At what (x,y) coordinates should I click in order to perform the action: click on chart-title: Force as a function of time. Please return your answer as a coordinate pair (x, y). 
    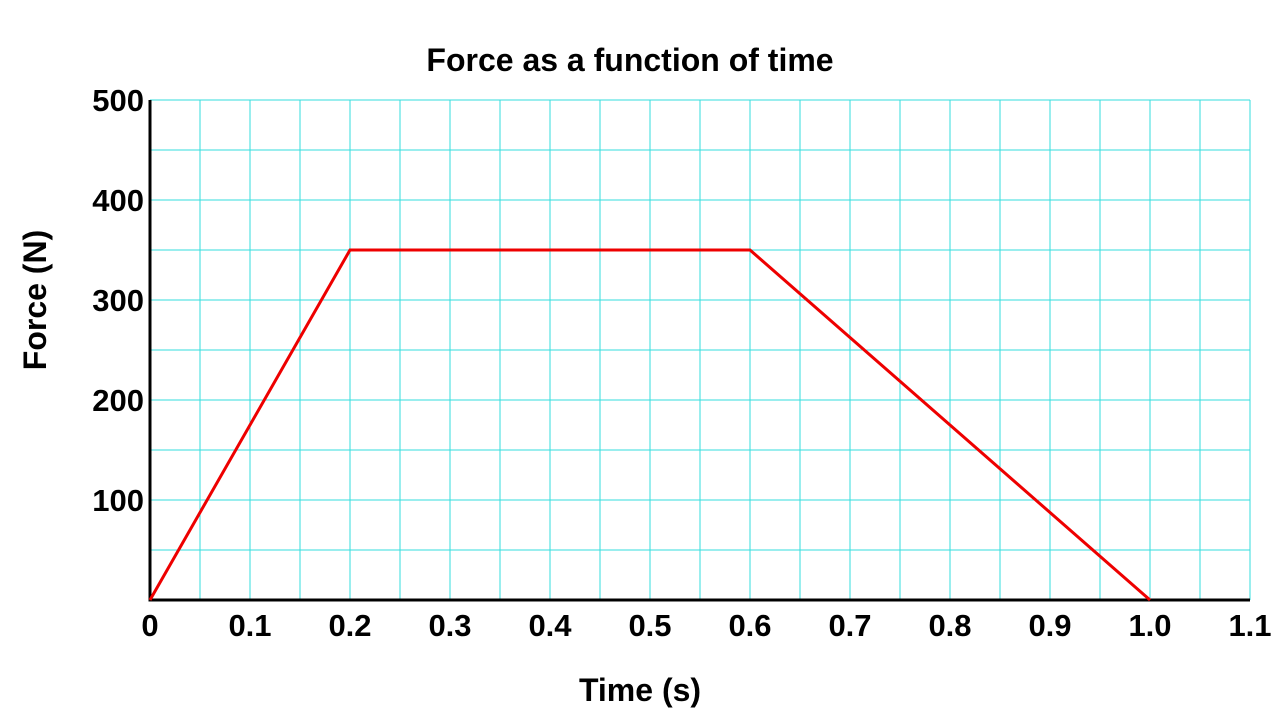
    Looking at the image, I should click on (629, 60).